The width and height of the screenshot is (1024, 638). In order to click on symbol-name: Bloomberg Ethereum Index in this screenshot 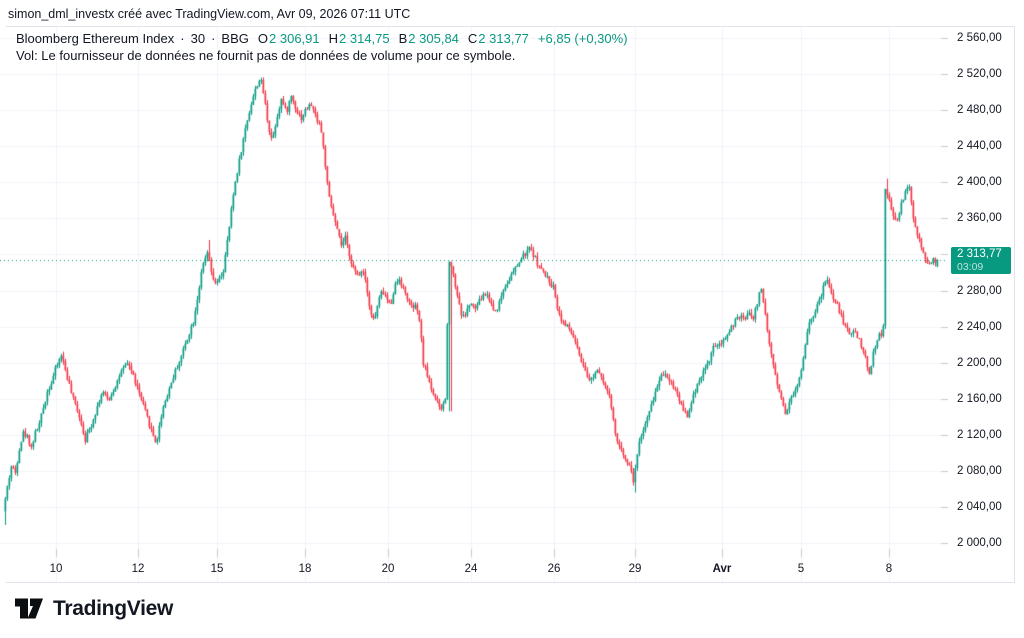, I will do `click(95, 38)`.